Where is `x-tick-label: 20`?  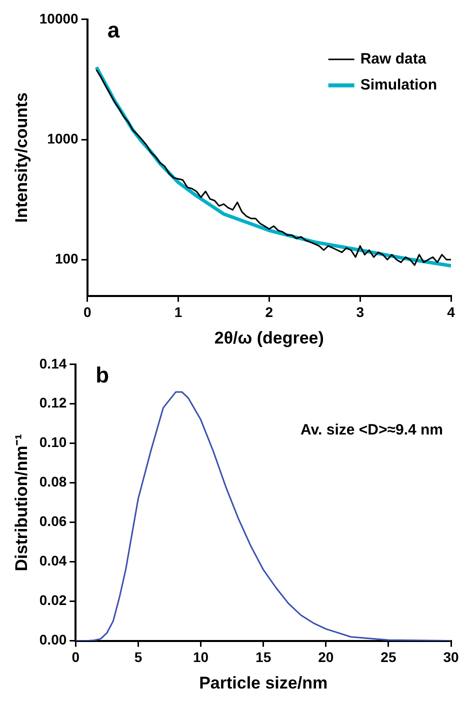
x-tick-label: 20 is located at coordinates (326, 657).